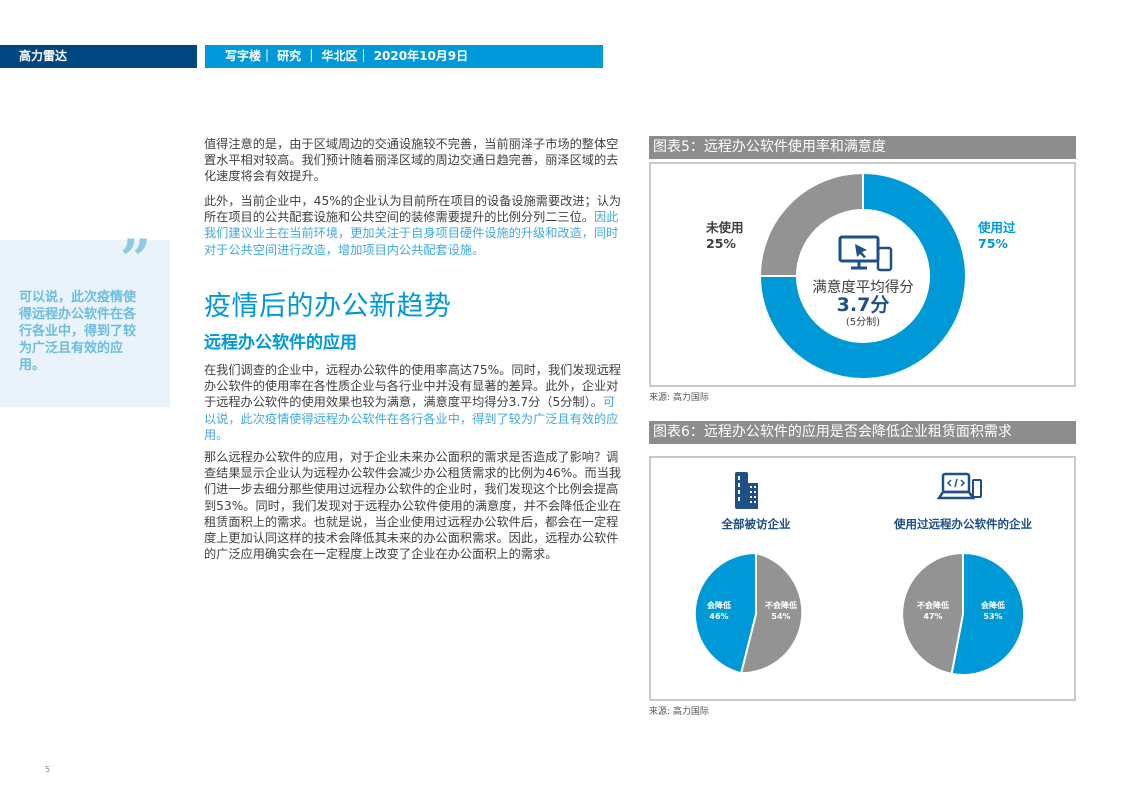 The image size is (1122, 794). What do you see at coordinates (719, 605) in the screenshot?
I see `pie1-yes-label: 会降低` at bounding box center [719, 605].